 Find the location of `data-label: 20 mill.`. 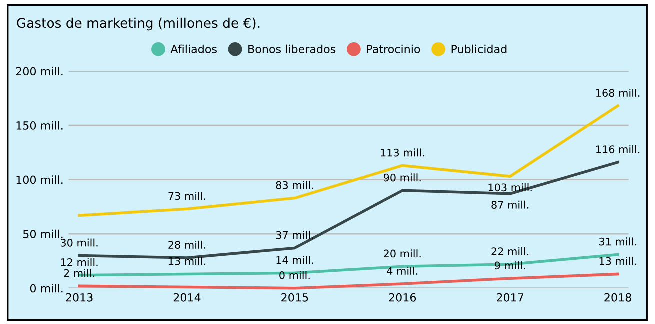

data-label: 20 mill. is located at coordinates (402, 254).